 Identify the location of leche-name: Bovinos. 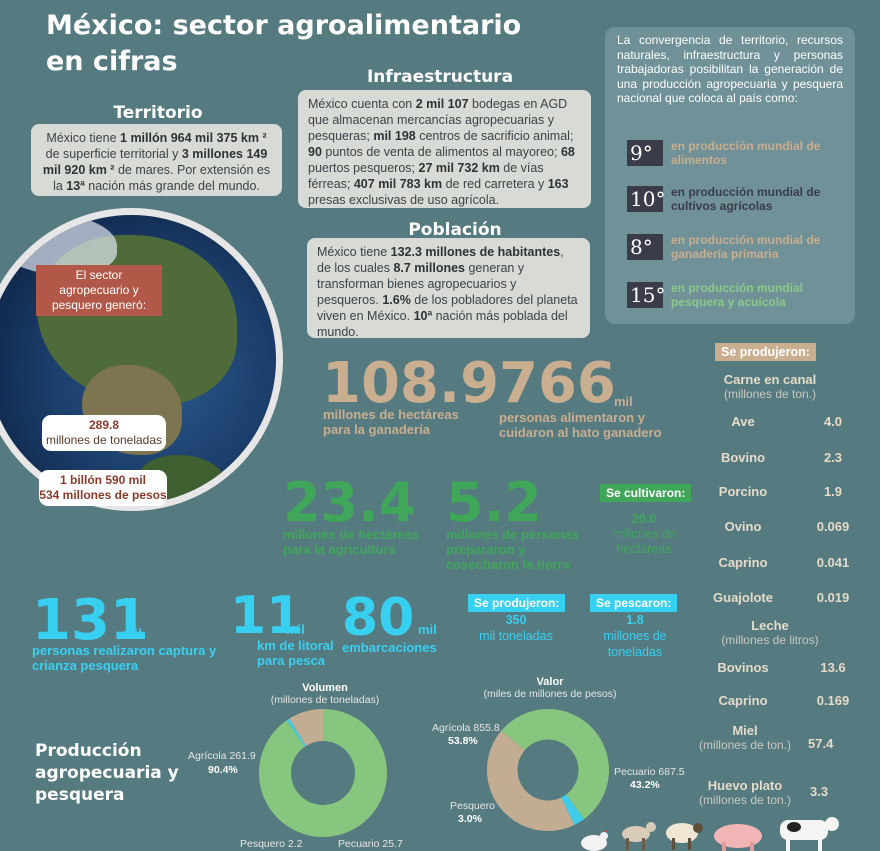
(743, 667).